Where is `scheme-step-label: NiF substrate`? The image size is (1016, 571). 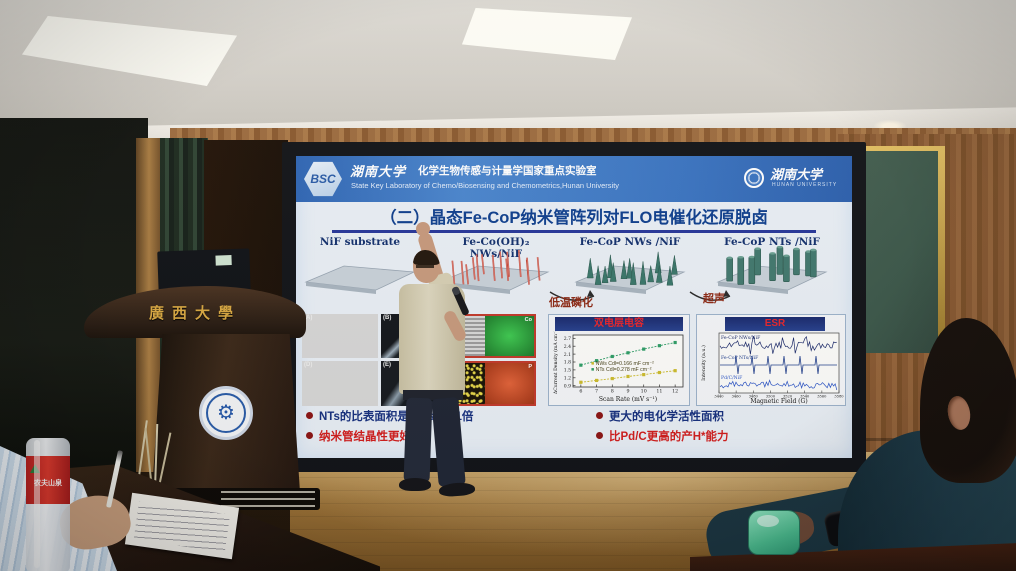
scheme-step-label: NiF substrate is located at coordinates (360, 242).